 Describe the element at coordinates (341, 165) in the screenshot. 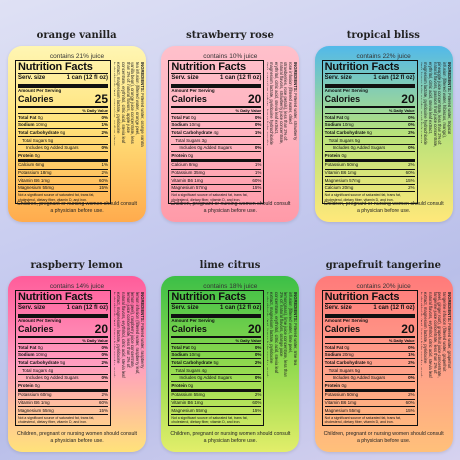

I see `mineral-name: Potassium 50mg` at that location.